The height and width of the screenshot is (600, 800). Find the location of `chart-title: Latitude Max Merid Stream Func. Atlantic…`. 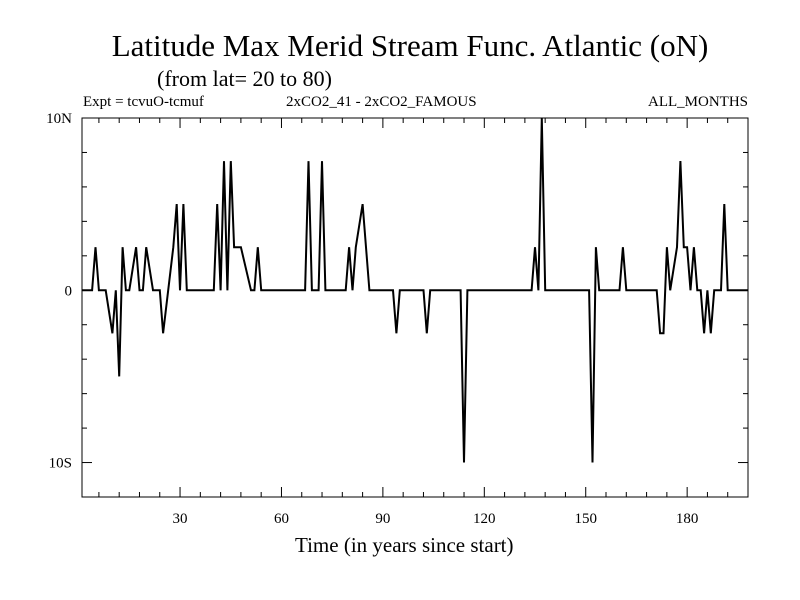

chart-title: Latitude Max Merid Stream Func. Atlantic… is located at coordinates (410, 45).